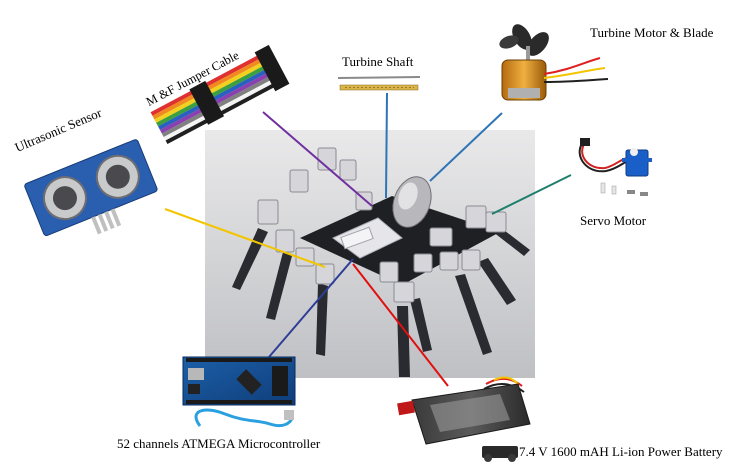  Describe the element at coordinates (378, 61) in the screenshot. I see `label-turbine-shaft: Turbine Shaft` at that location.